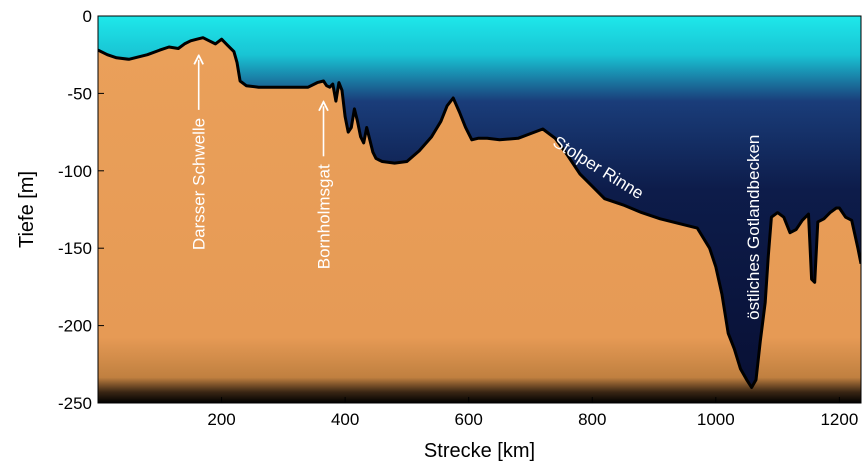  What do you see at coordinates (75, 326) in the screenshot?
I see `y-tick-label: -200` at bounding box center [75, 326].